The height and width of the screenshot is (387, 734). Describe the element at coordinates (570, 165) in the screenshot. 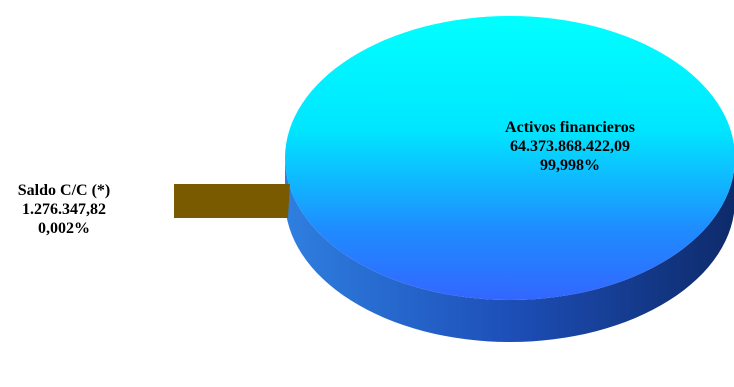

I see `slice-label-percent: 99,998%` at that location.